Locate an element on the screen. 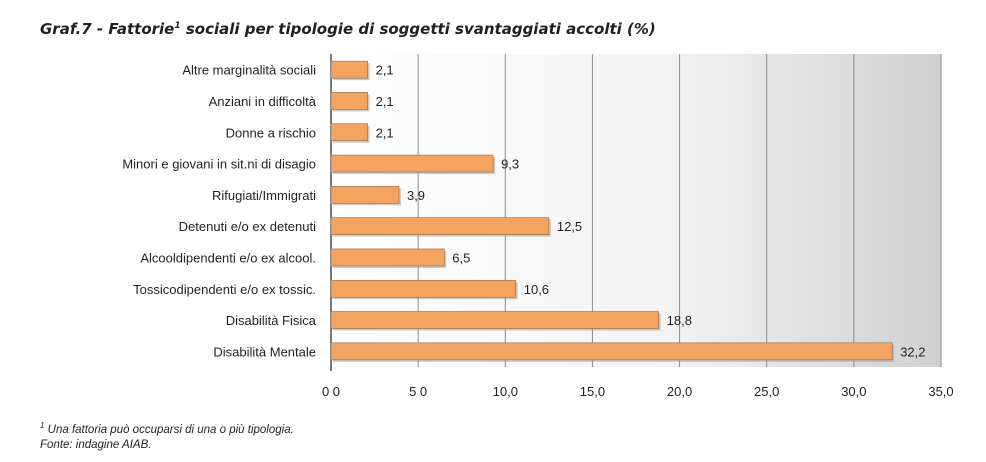  value-label: 10,6 is located at coordinates (536, 289).